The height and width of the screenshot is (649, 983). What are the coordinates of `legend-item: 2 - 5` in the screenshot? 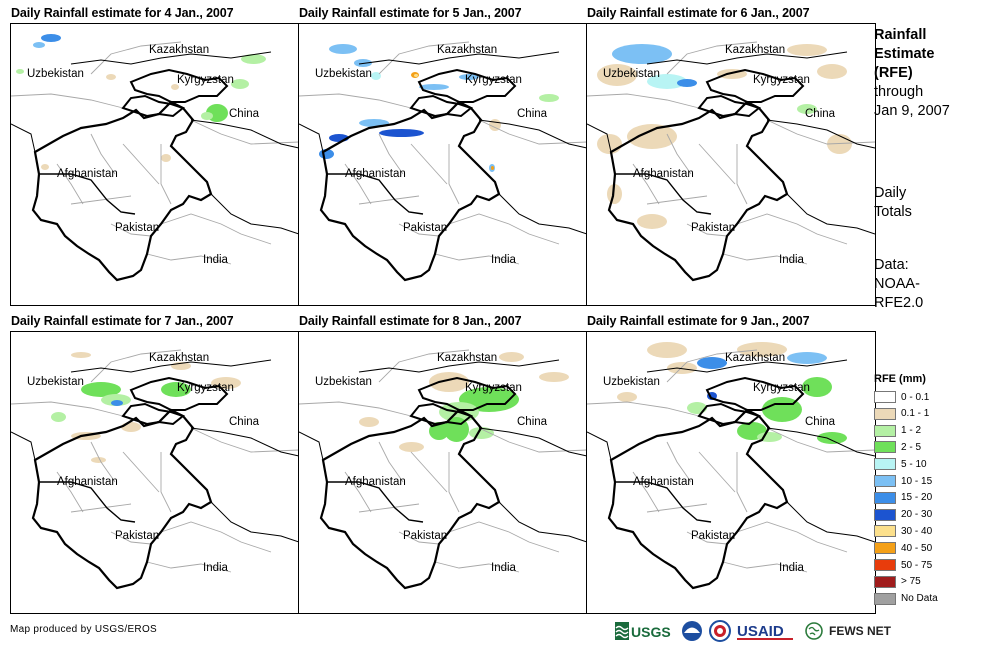 It's located at (897, 447).